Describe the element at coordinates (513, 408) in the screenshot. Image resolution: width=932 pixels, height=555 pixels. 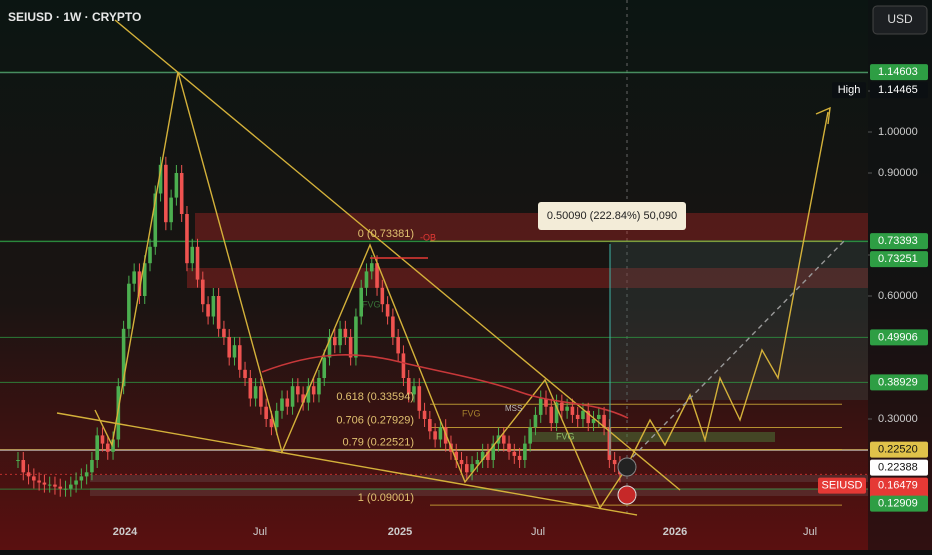
I see `annotation: MSS` at that location.